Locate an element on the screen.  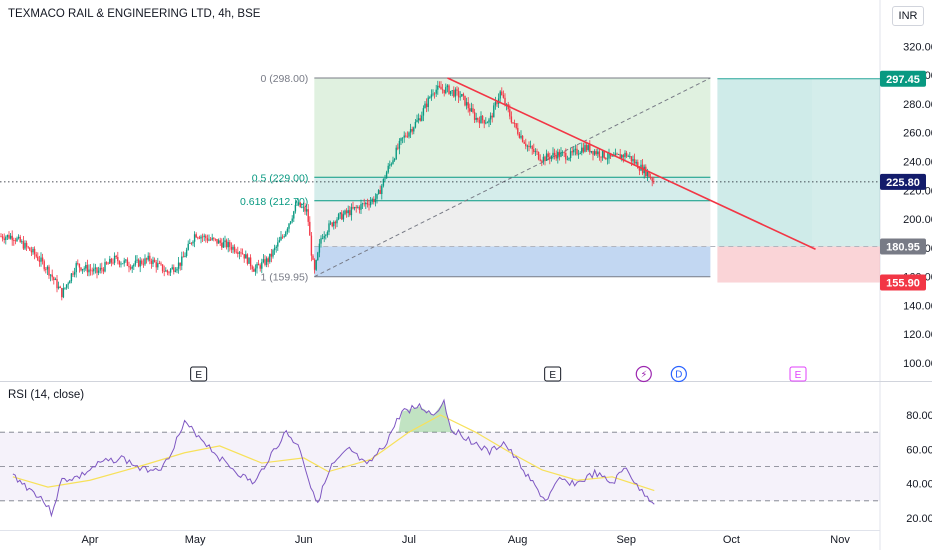
rsi-tick-label: 20.00 is located at coordinates (919, 519).